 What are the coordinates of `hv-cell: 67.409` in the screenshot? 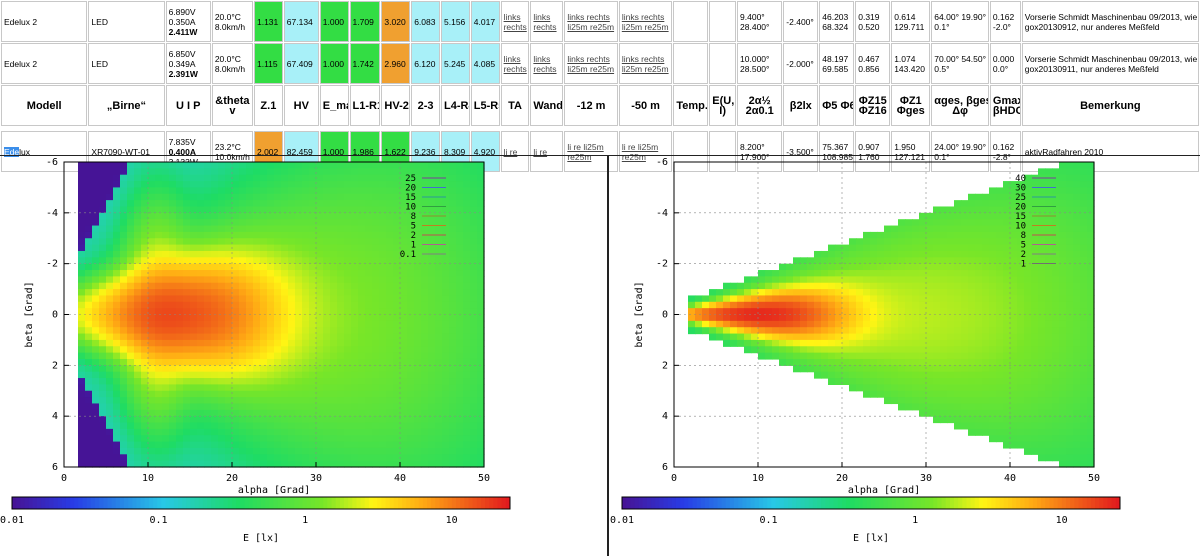 It's located at (301, 63).